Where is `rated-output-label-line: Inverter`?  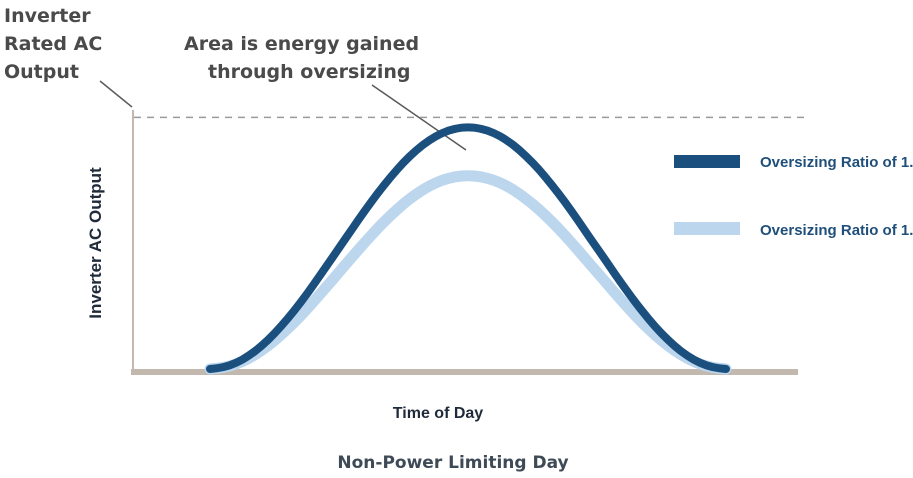
rated-output-label-line: Inverter is located at coordinates (47, 16).